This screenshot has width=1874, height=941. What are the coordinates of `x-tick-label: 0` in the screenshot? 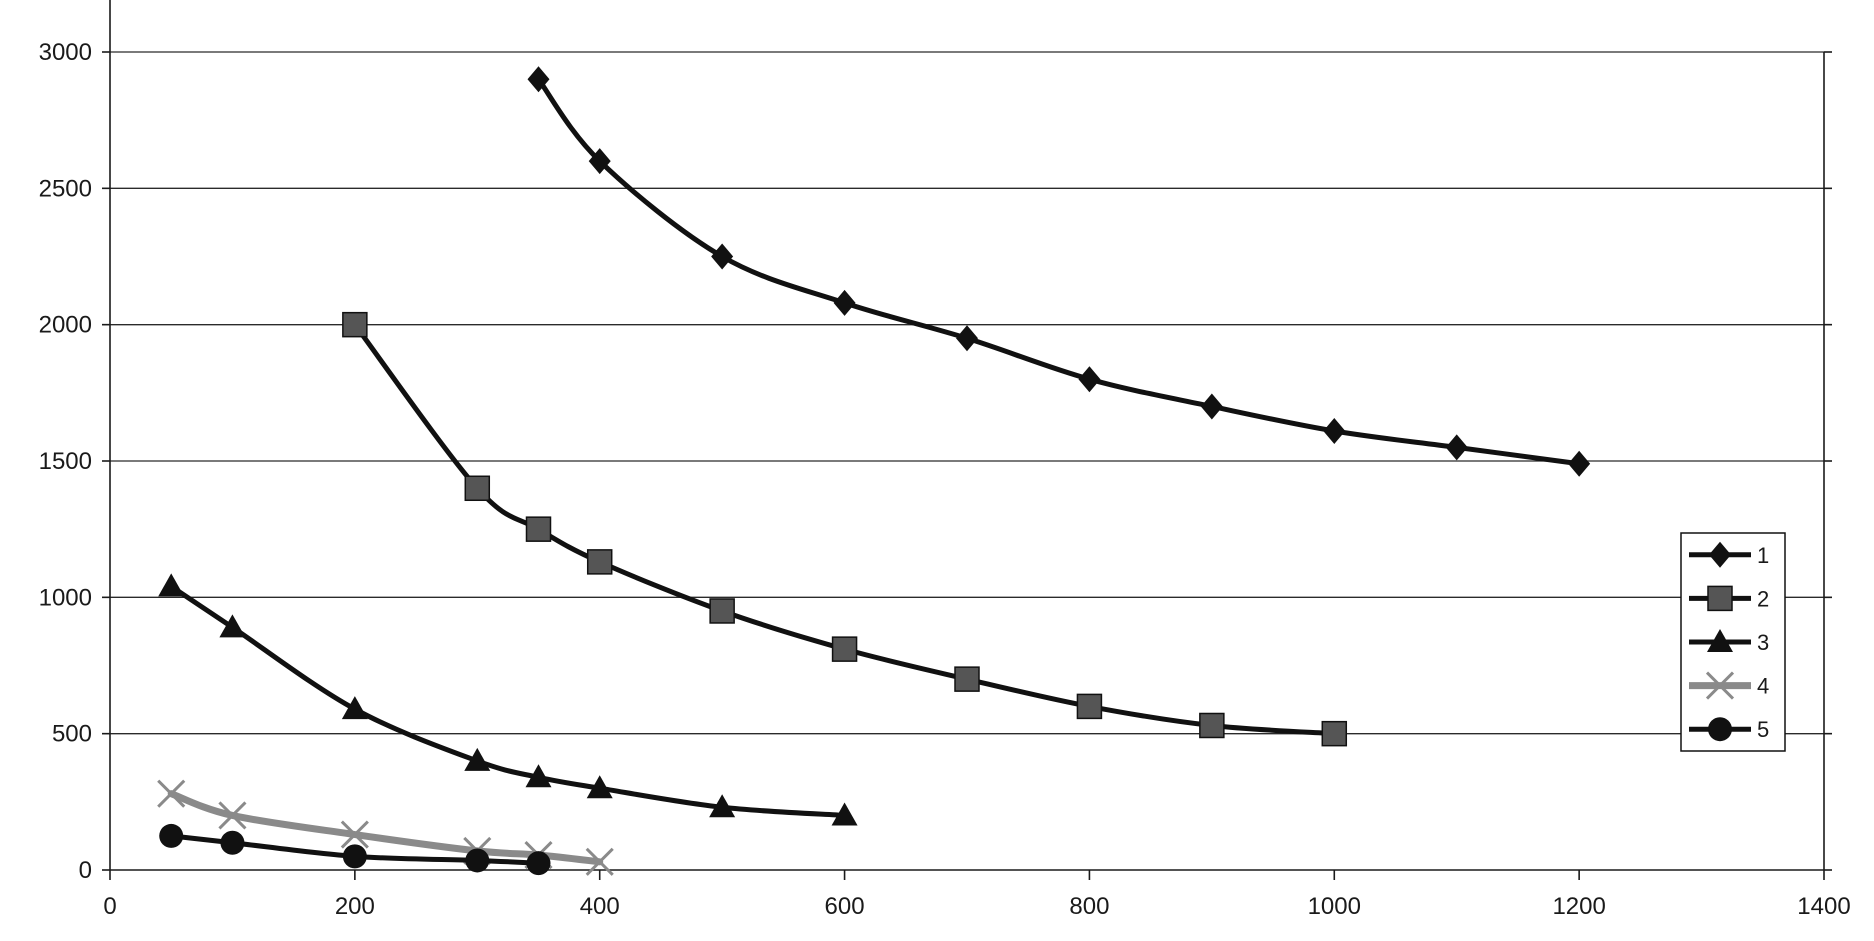 It's located at (109, 906).